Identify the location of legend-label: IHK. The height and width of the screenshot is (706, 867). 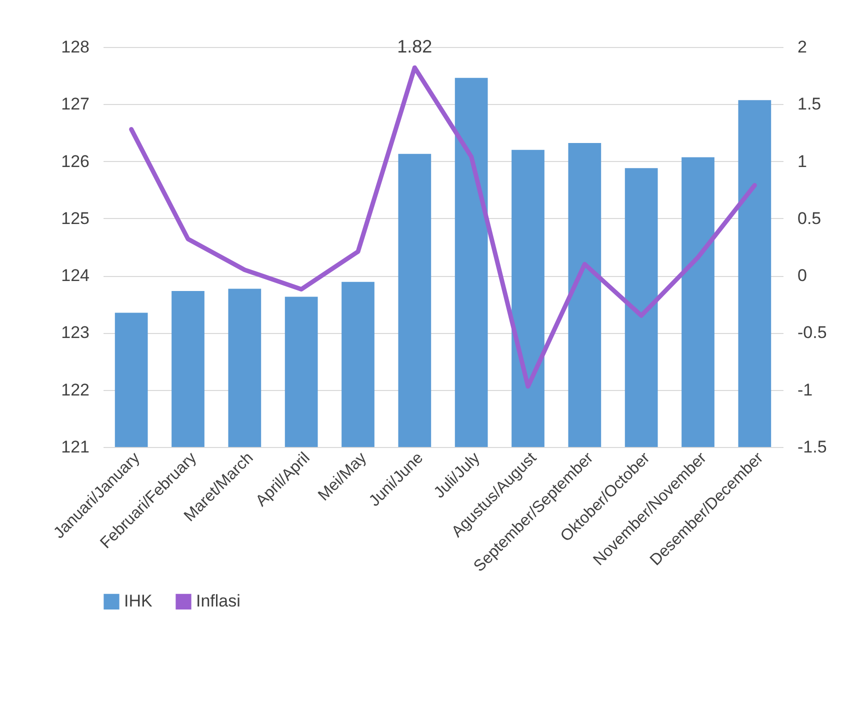
(138, 601).